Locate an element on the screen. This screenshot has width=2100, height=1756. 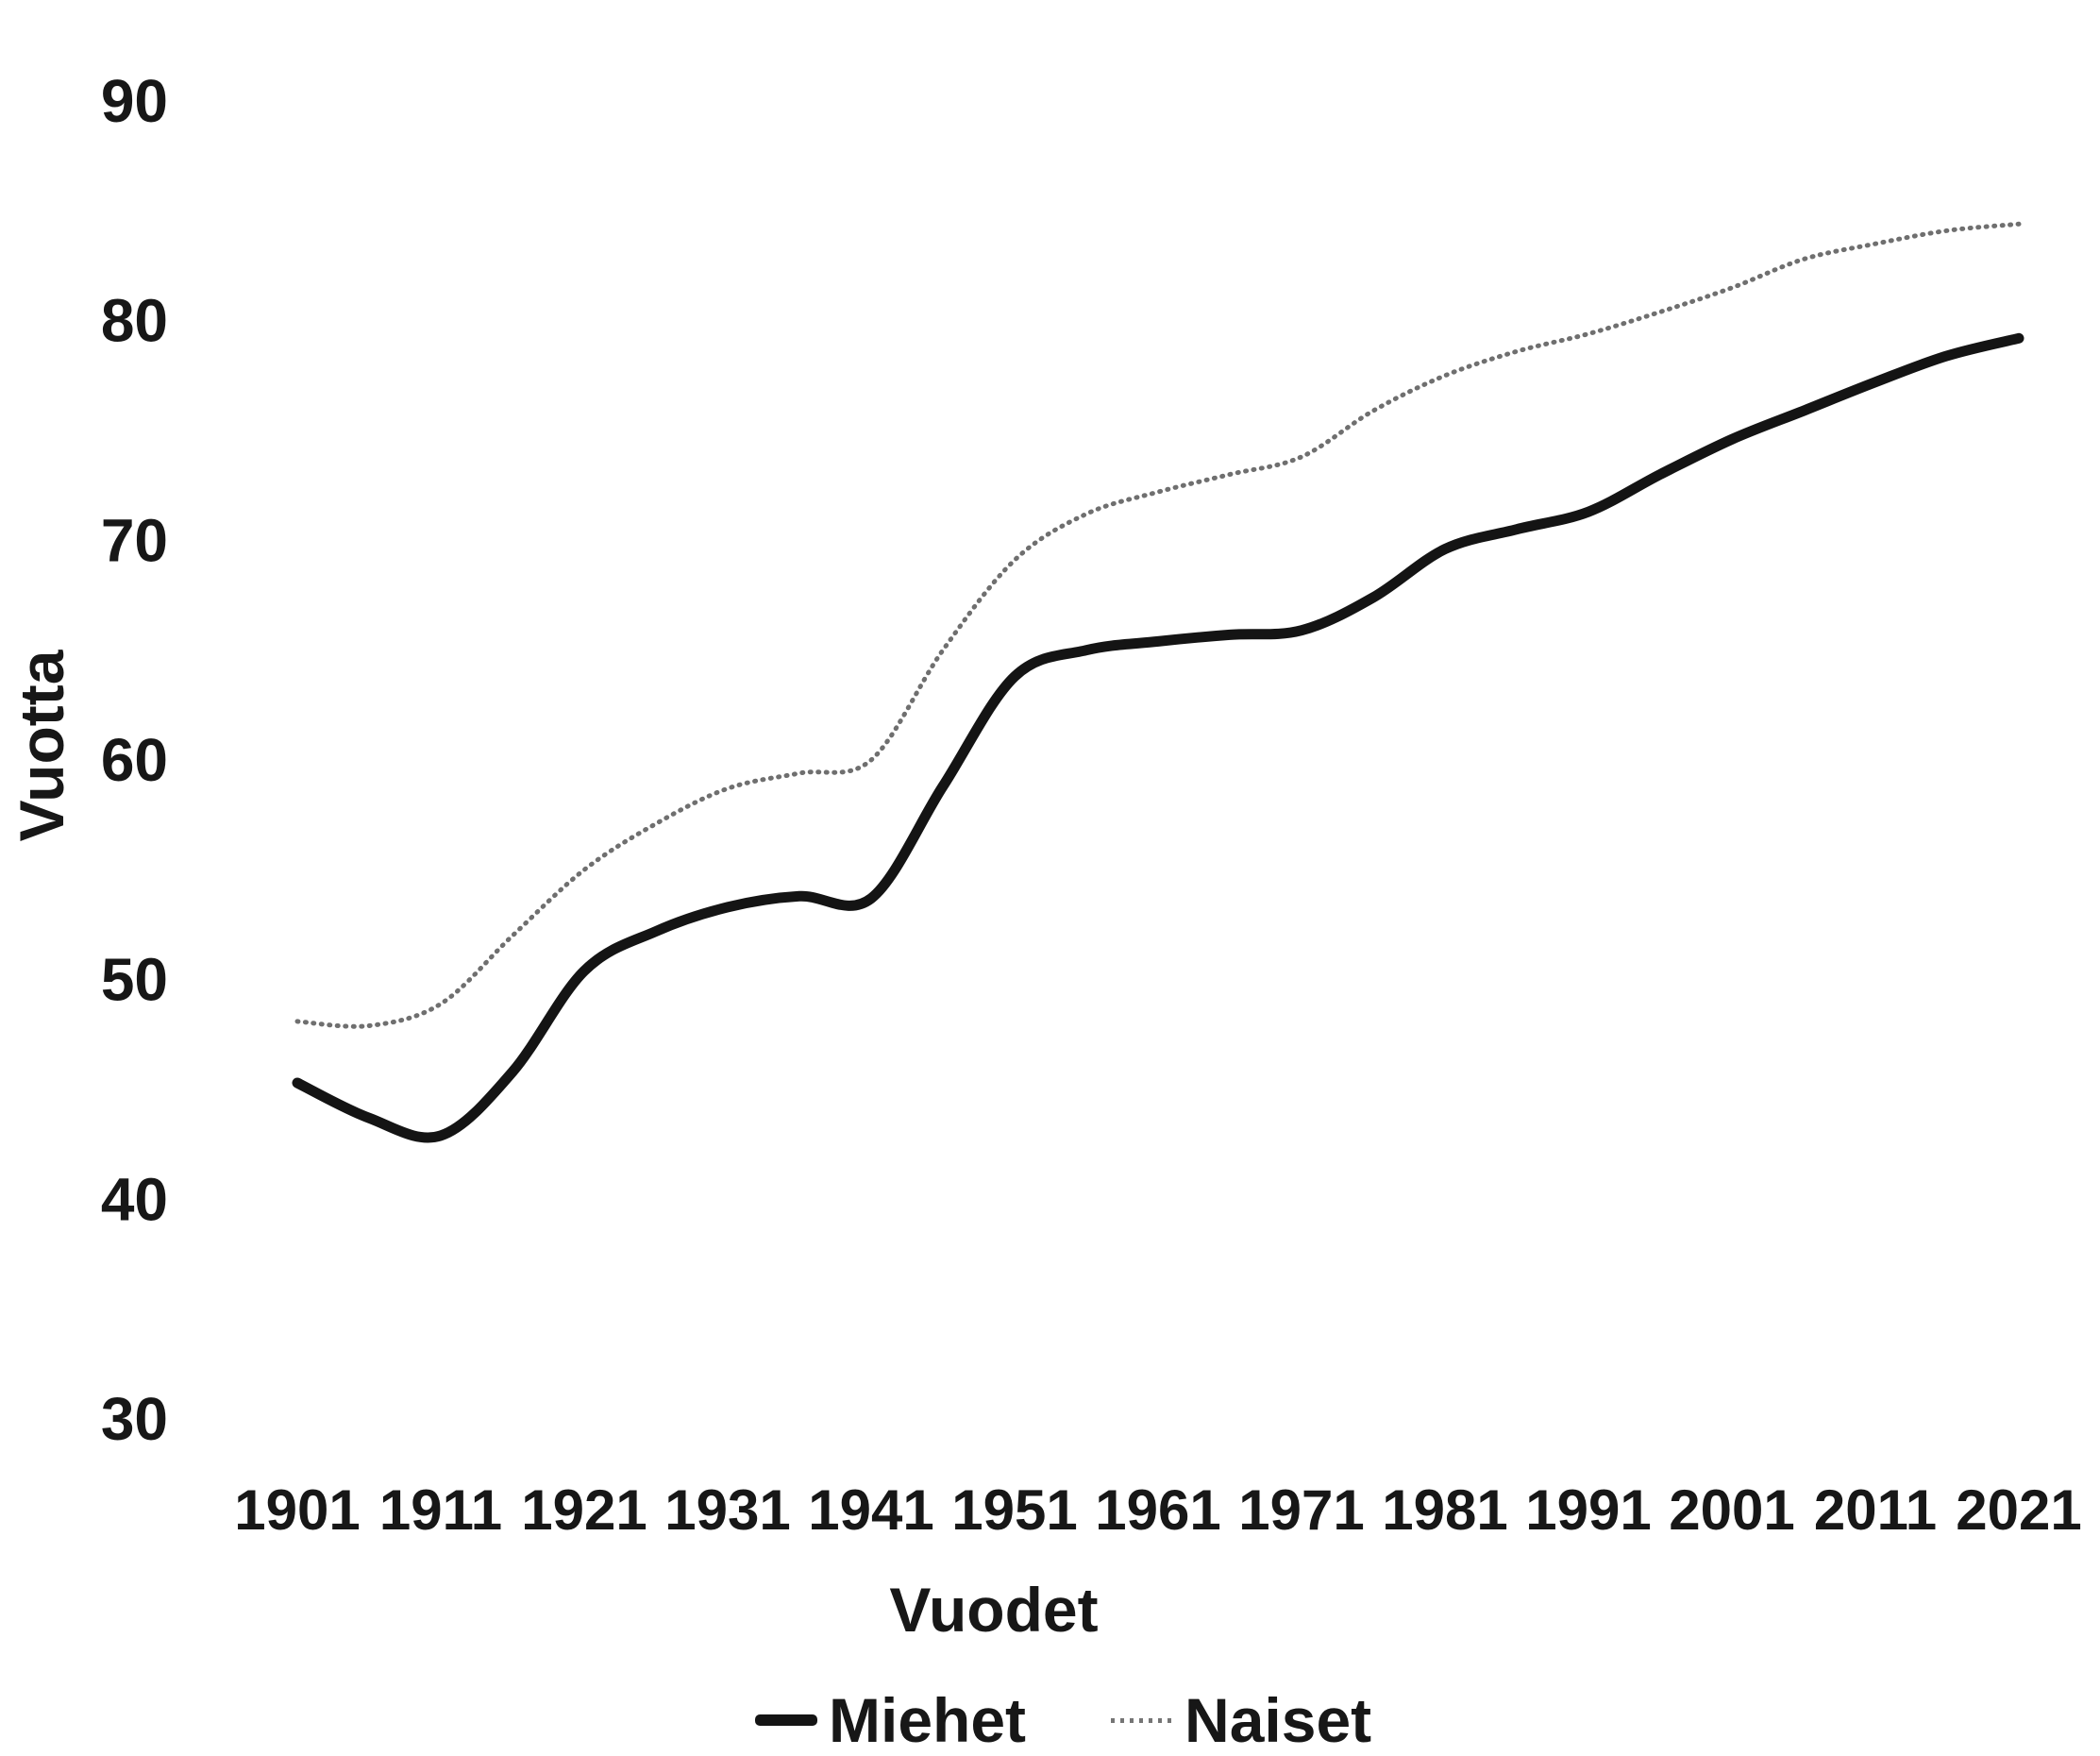
legend-item-naiset: Naiset is located at coordinates (1241, 1720).